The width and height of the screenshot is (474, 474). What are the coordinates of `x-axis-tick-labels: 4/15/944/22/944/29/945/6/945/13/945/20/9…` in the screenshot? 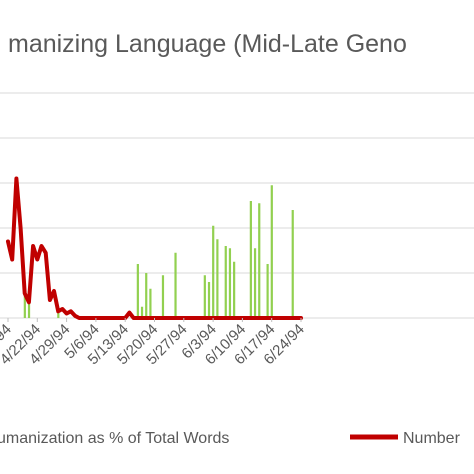 It's located at (154, 343).